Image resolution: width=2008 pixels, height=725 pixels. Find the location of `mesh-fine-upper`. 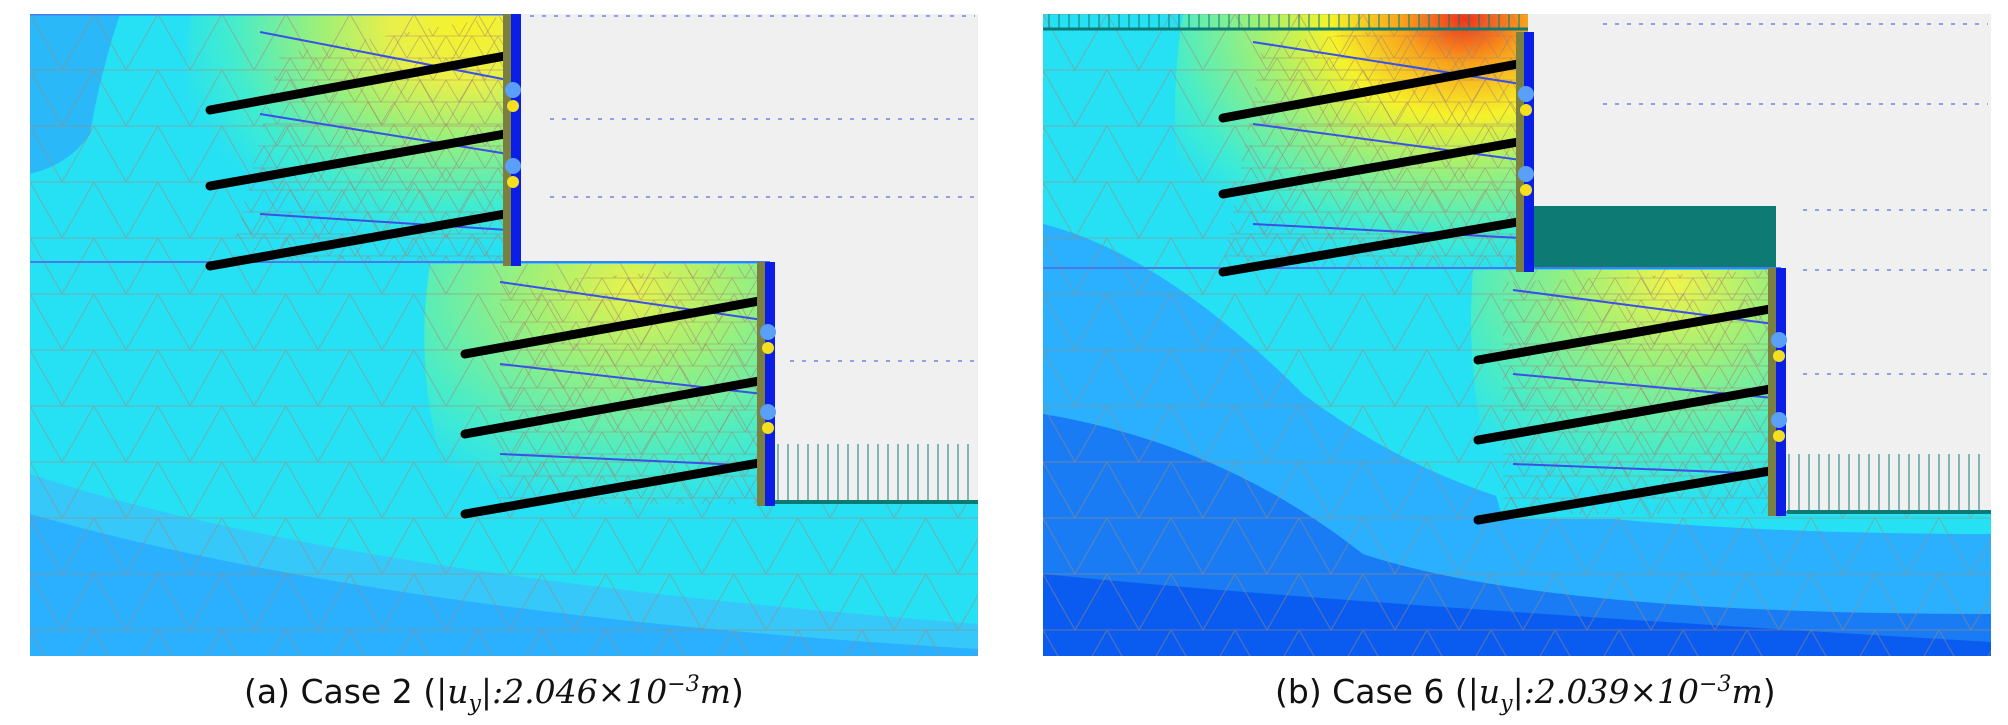

mesh-fine-upper is located at coordinates (372, 138).